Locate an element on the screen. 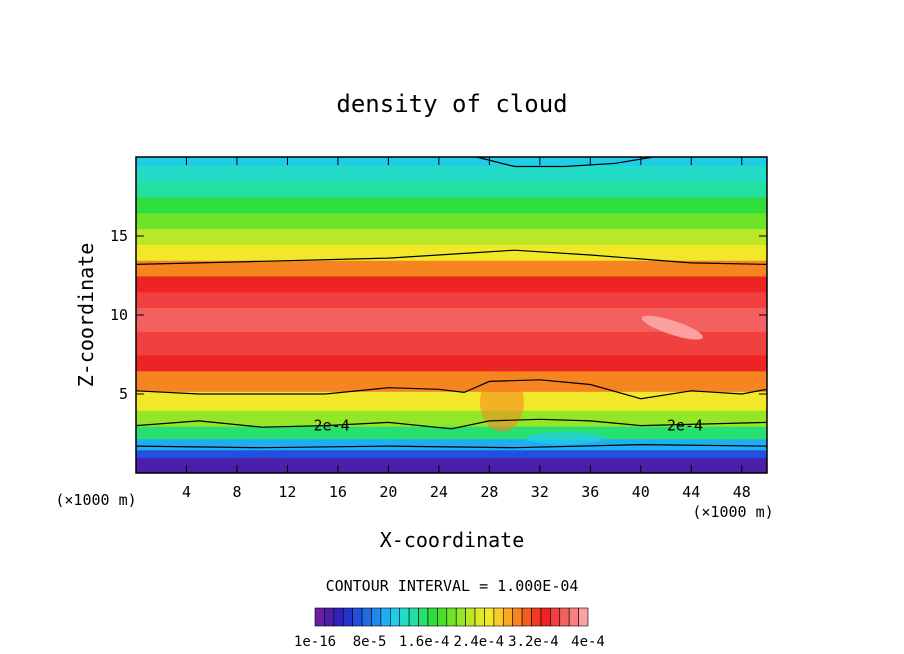  x-tick-label: 4 is located at coordinates (186, 492).